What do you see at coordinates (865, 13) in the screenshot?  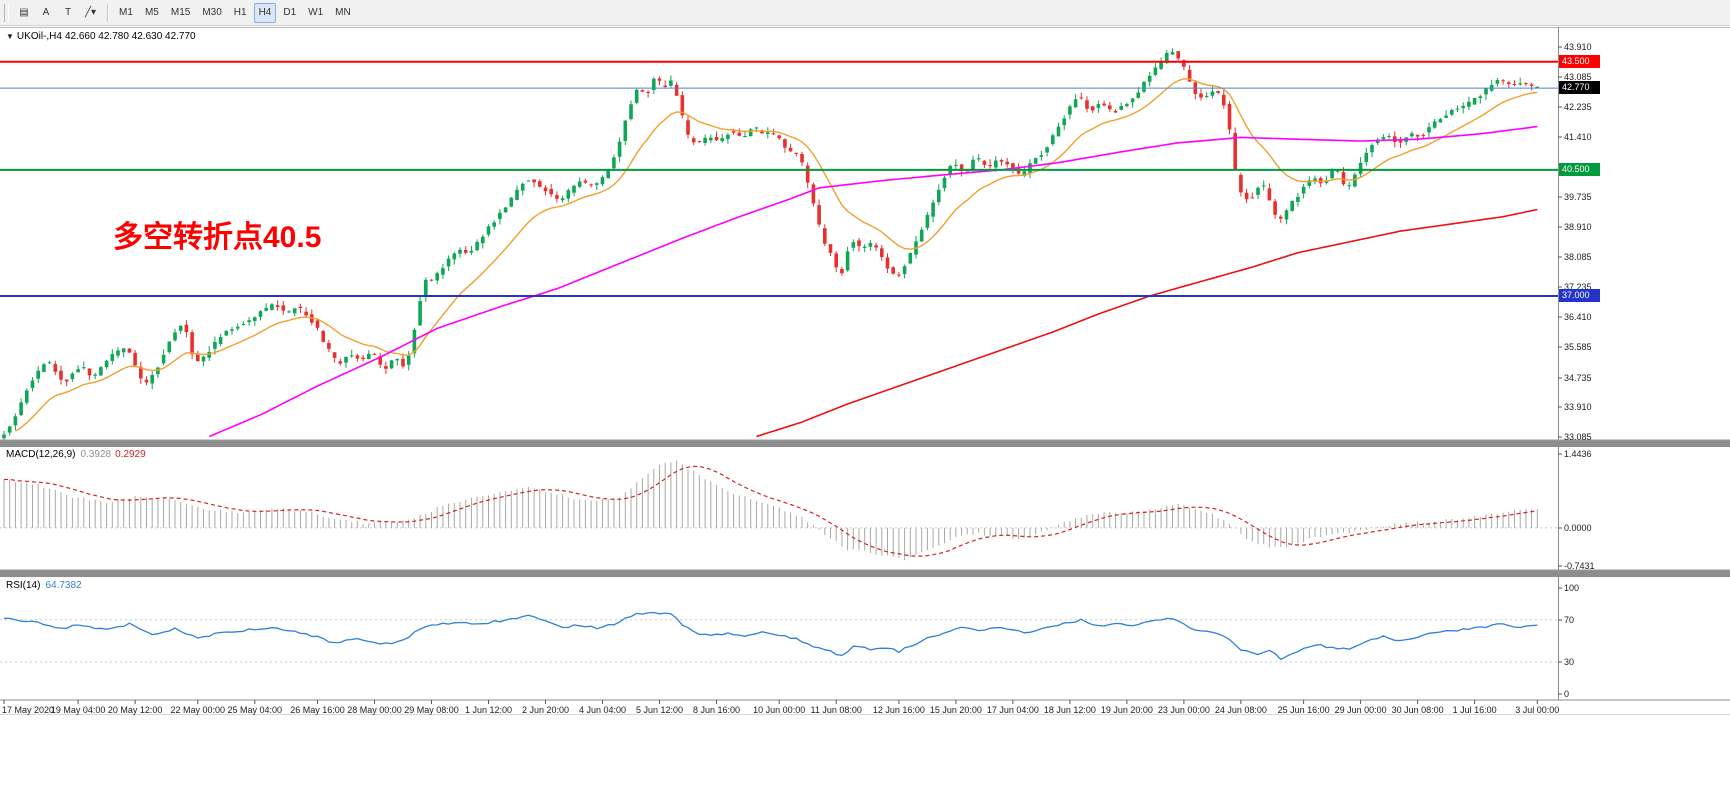 I see `toolbar: ▤ A T ╱▾ M1 M5 M15 M30 H1 H4 D1 W1 MN` at bounding box center [865, 13].